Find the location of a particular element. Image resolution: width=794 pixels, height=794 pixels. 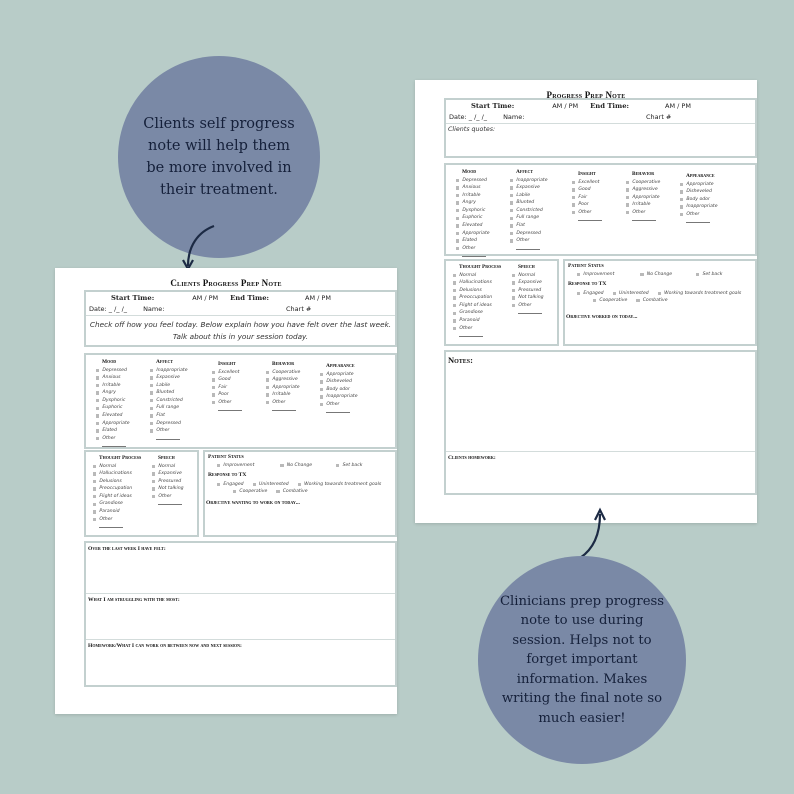

checklist-item: Combative is located at coordinates (292, 491).